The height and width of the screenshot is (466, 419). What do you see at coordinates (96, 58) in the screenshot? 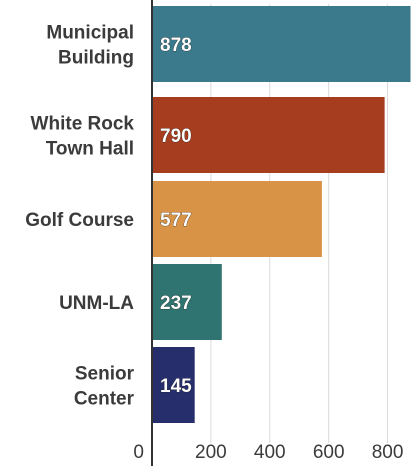
I see `category-label-line: Building` at bounding box center [96, 58].